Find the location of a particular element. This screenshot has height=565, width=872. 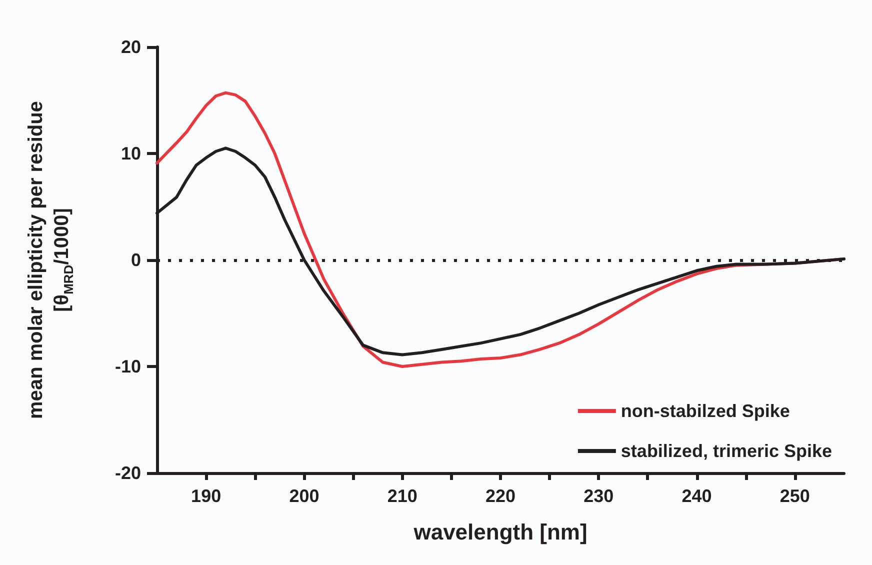

y-tick-label: 20 is located at coordinates (130, 47).